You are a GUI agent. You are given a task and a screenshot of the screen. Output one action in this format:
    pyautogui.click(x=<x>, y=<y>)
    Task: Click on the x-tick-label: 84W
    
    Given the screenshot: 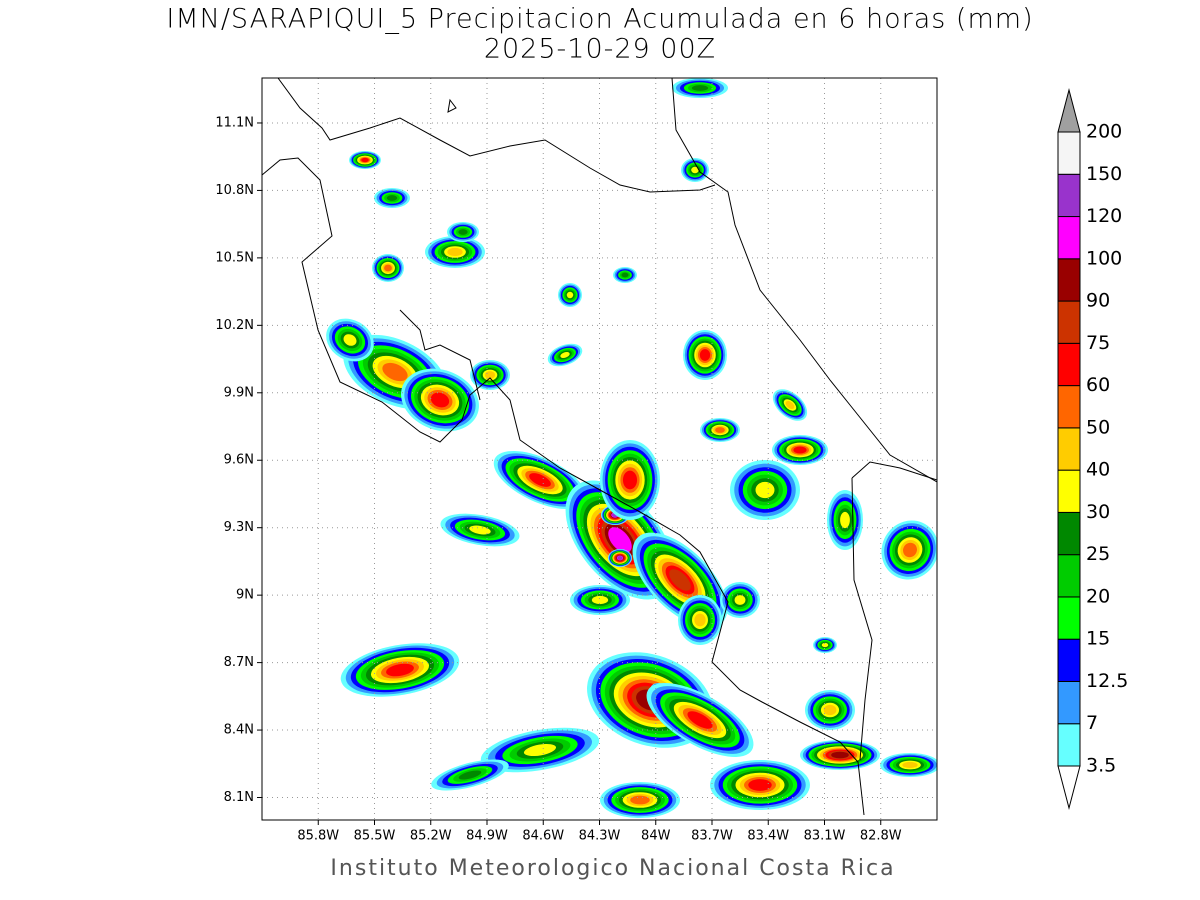 What is the action you would take?
    pyautogui.click(x=656, y=836)
    